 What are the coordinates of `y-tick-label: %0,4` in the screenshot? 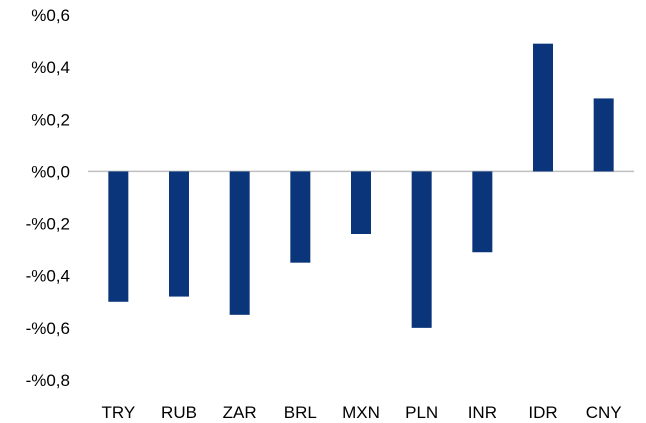 It's located at (50, 67).